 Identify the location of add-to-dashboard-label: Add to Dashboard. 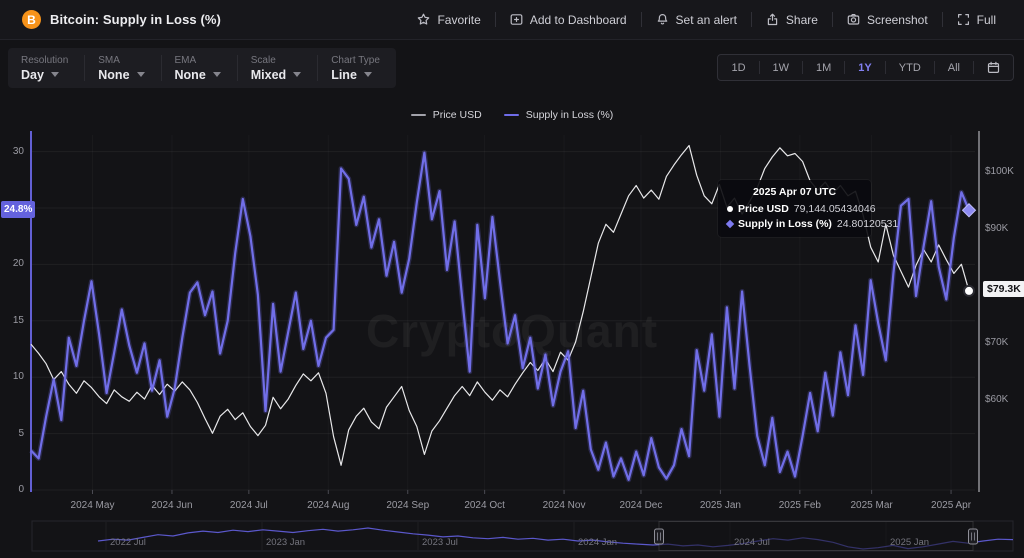
(578, 19).